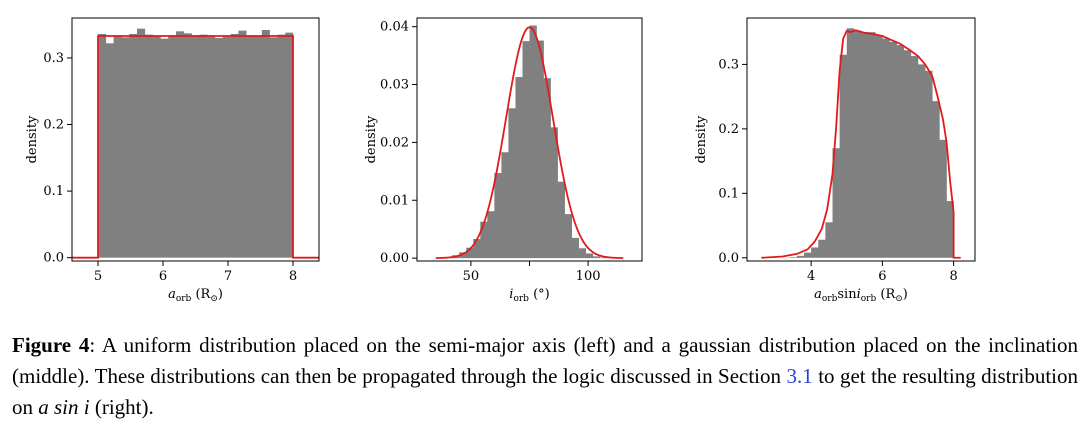 The width and height of the screenshot is (1086, 433). What do you see at coordinates (511, 294) in the screenshot?
I see `x-label-var: i` at bounding box center [511, 294].